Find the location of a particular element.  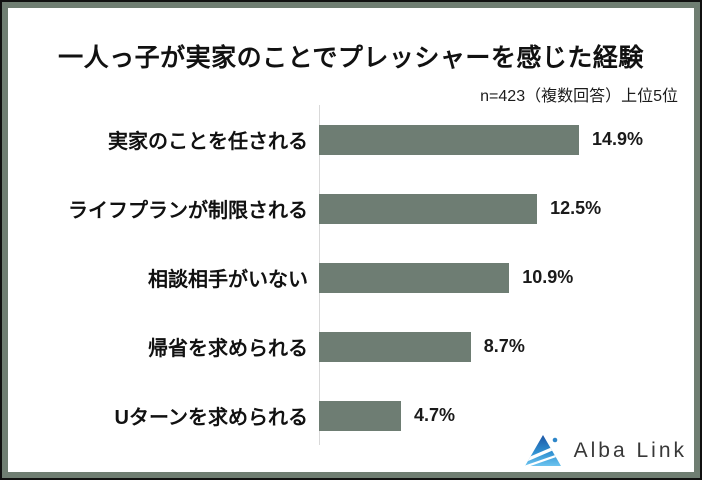

value-label: 10.9% is located at coordinates (548, 277).